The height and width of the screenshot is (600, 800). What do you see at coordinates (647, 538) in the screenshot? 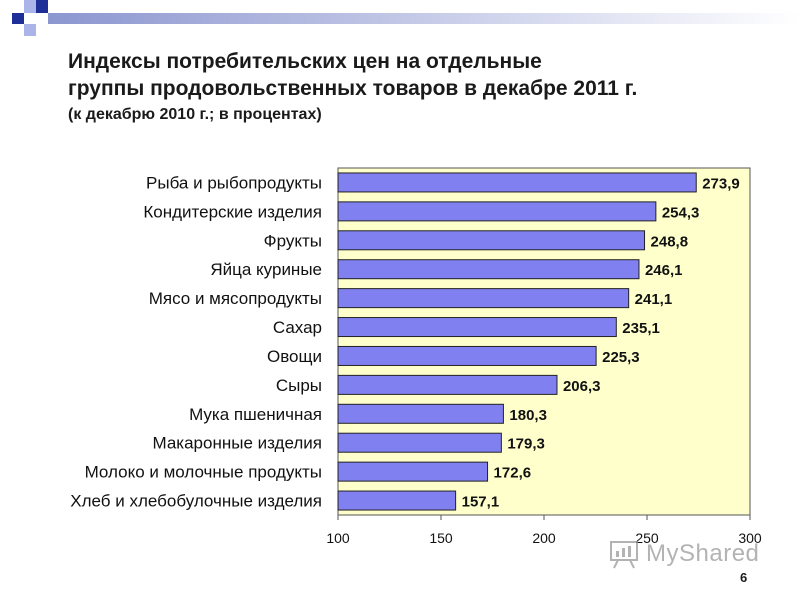
I see `x-tick-label: 250` at bounding box center [647, 538].